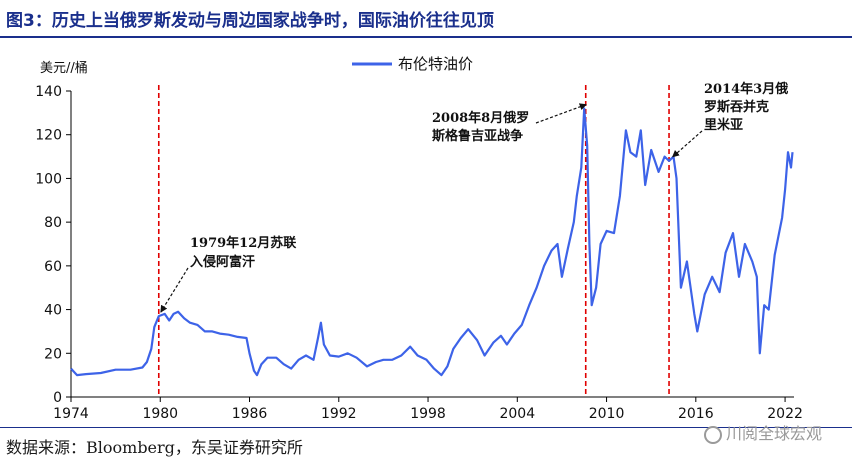 Image resolution: width=852 pixels, height=467 pixels. What do you see at coordinates (477, 136) in the screenshot?
I see `annotation-text: 斯格鲁吉亚战争` at bounding box center [477, 136].